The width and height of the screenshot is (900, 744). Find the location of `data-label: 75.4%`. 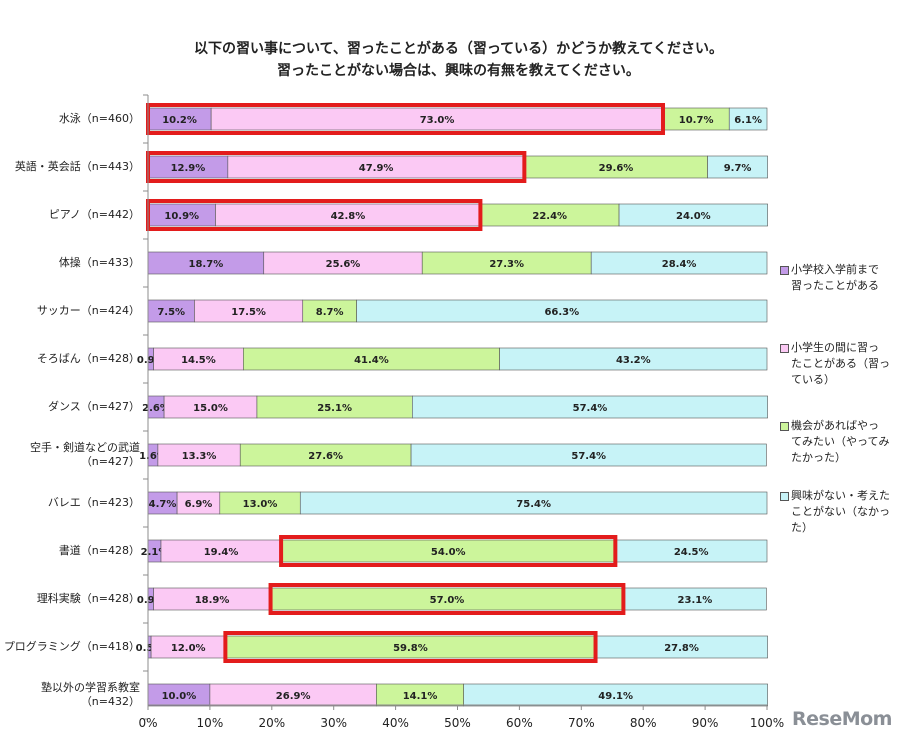

data-label: 75.4% is located at coordinates (533, 504).